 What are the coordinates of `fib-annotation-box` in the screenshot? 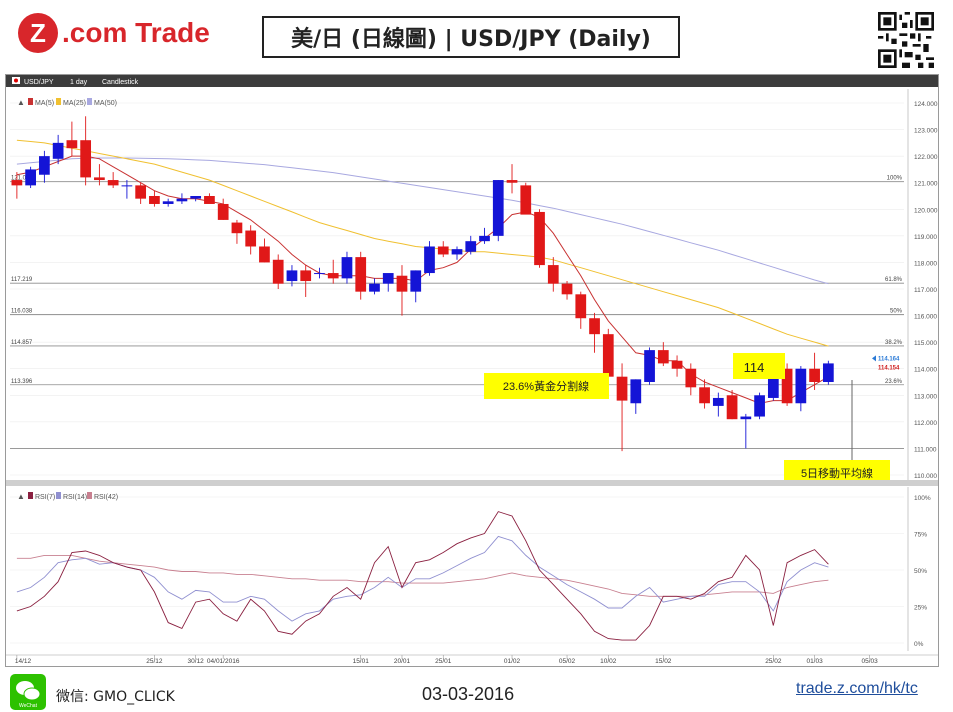 It's located at (546, 386).